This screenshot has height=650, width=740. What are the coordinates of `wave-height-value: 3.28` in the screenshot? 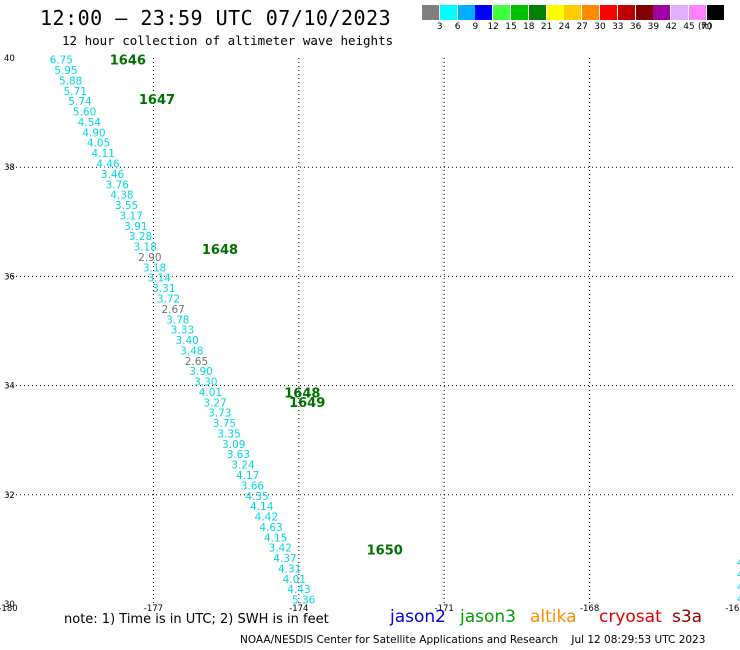 It's located at (140, 237).